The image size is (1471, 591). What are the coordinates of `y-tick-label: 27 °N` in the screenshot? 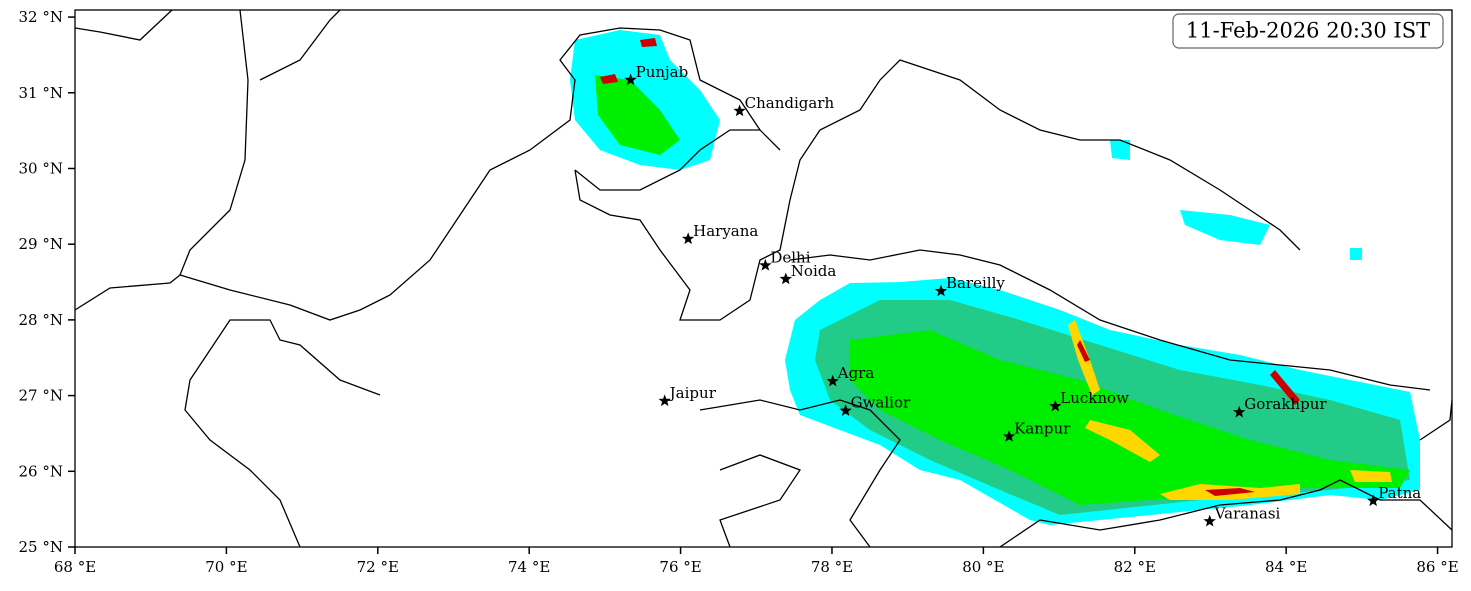 It's located at (41, 396).